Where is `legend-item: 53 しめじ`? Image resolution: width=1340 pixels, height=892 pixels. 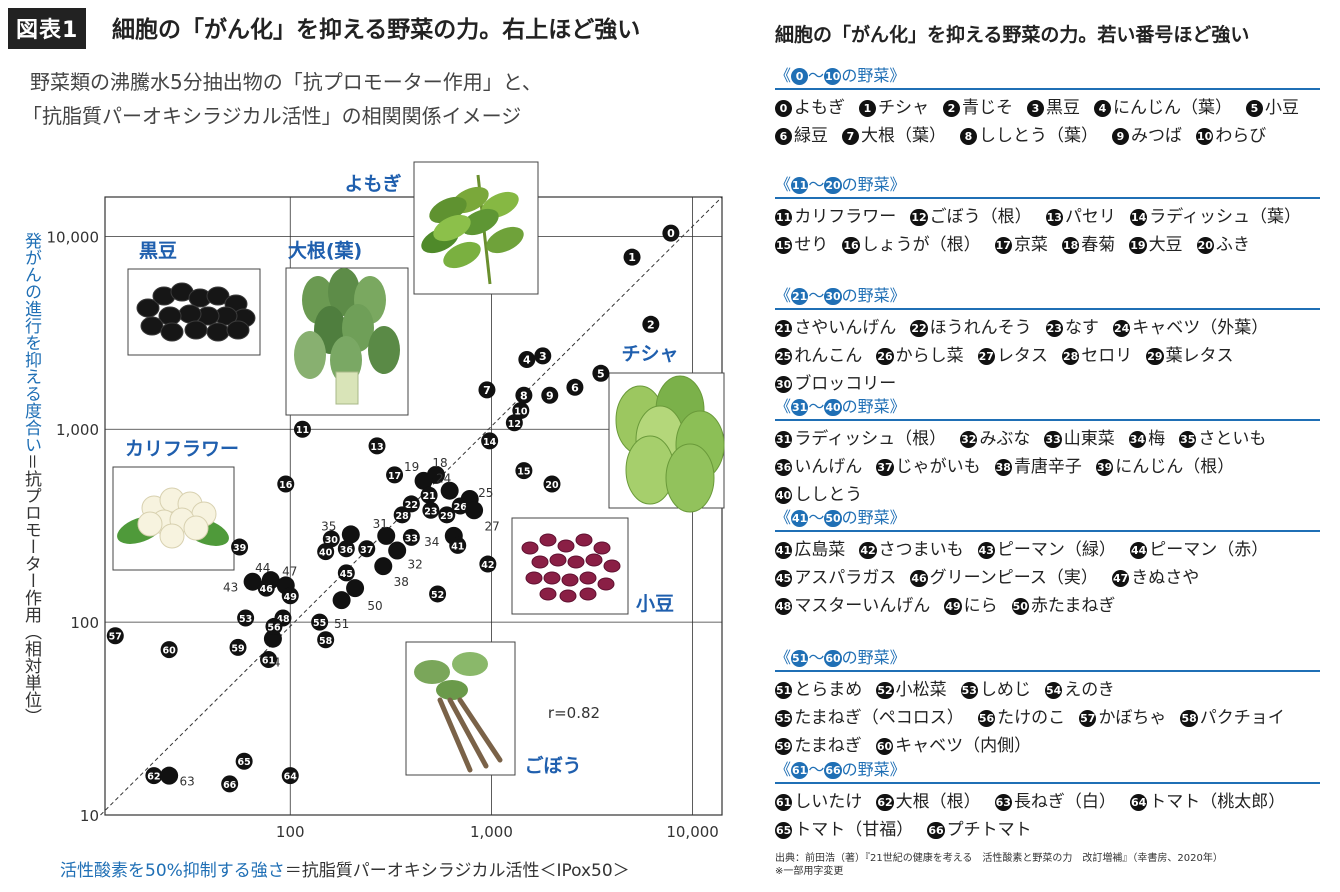 legend-item: 53 しめじ is located at coordinates (995, 690).